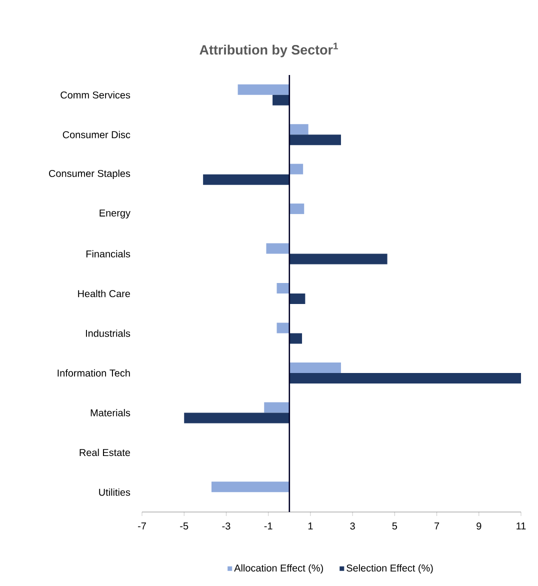 Image resolution: width=538 pixels, height=586 pixels. I want to click on y-tick-label: Consumer Staples, so click(89, 174).